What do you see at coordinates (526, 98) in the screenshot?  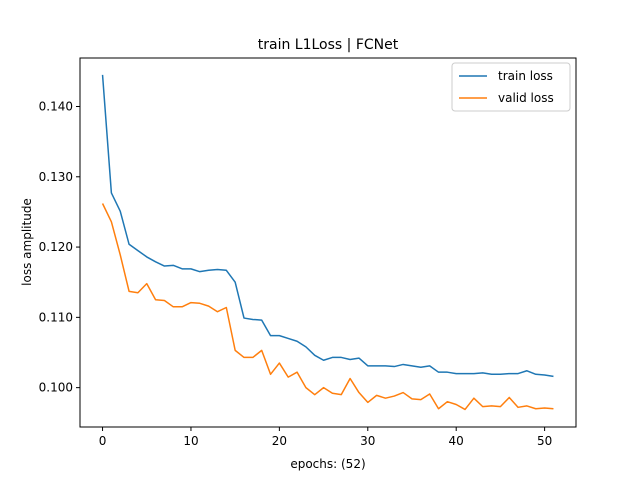 I see `legend-label-valid: valid loss` at bounding box center [526, 98].